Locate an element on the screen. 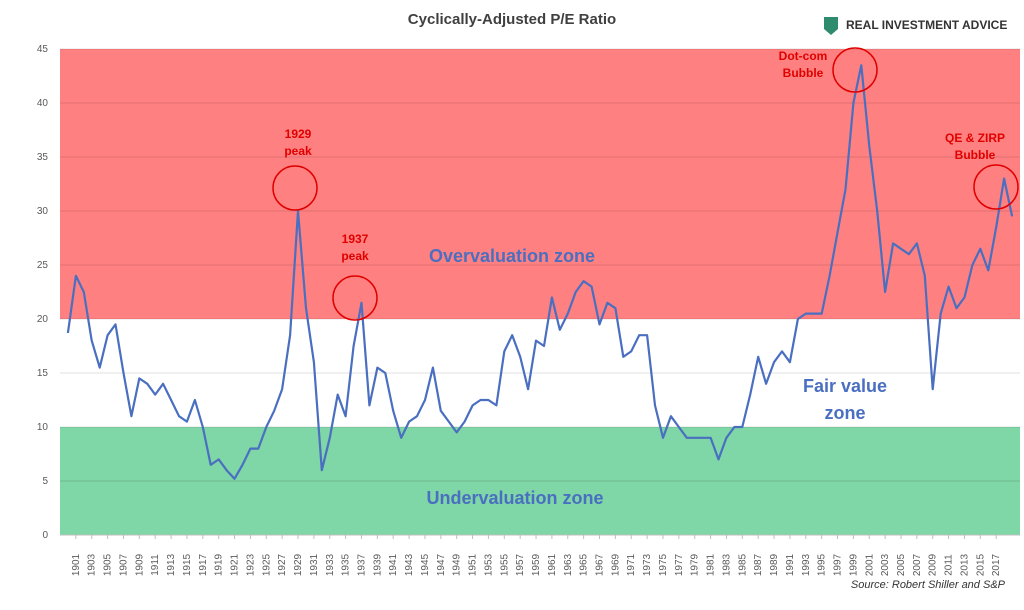  x-tick-label: 1933 is located at coordinates (330, 564).